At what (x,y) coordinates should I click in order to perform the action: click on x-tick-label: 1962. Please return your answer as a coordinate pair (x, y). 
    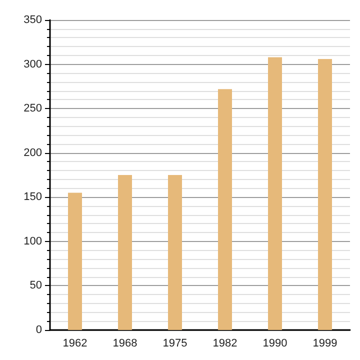
    Looking at the image, I should click on (75, 344).